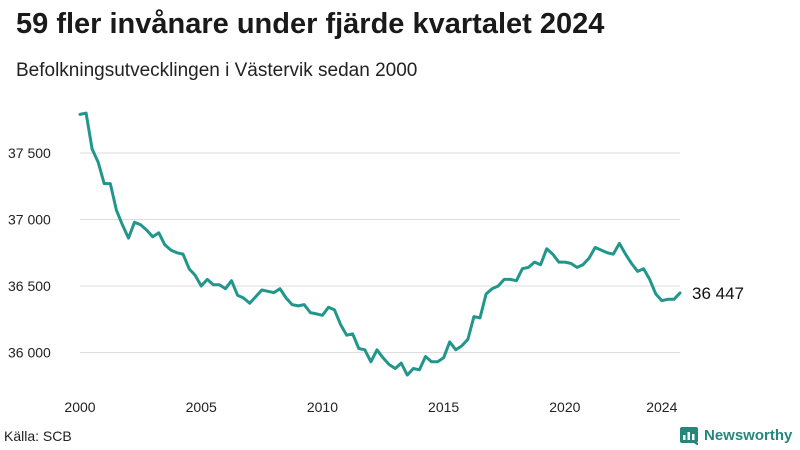 The height and width of the screenshot is (450, 800). Describe the element at coordinates (322, 407) in the screenshot. I see `x-tick-label: 2010` at that location.